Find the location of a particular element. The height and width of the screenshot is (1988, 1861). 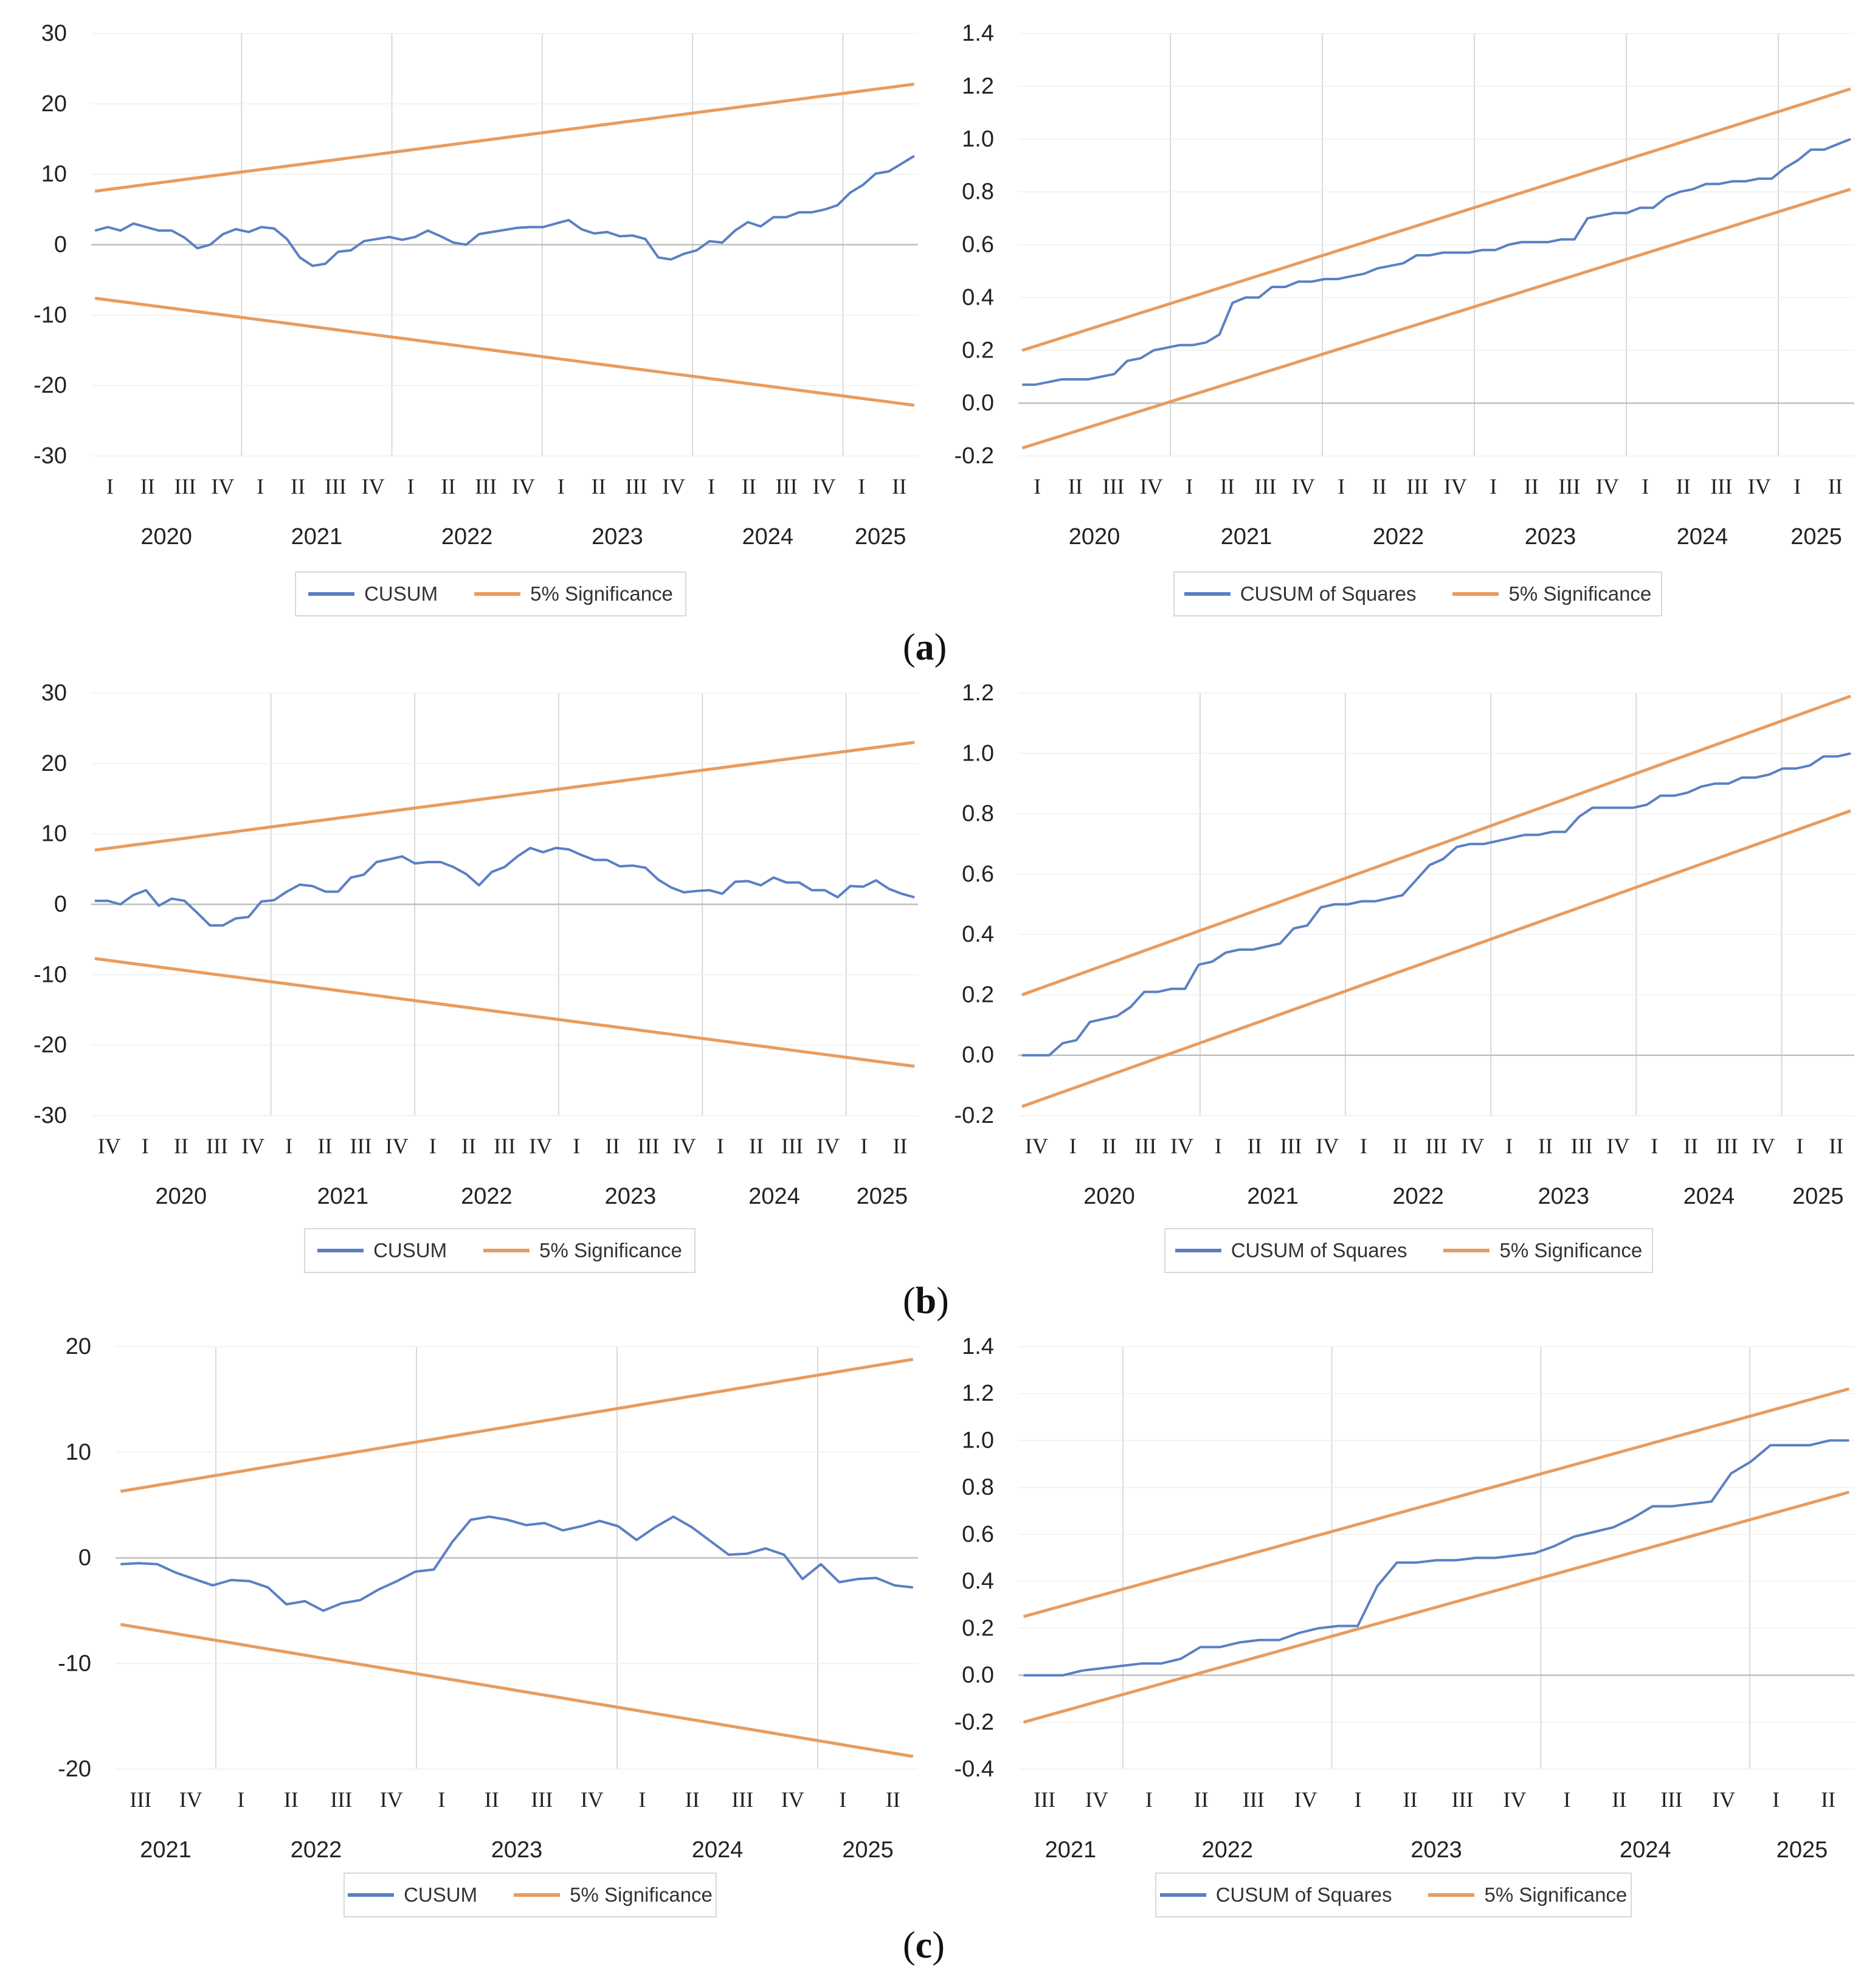

x-year-label: 2020 is located at coordinates (1095, 537).